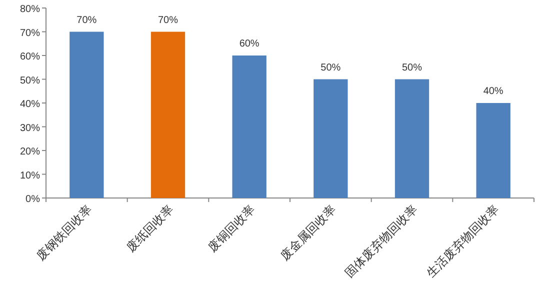  What do you see at coordinates (30, 57) in the screenshot?
I see `y-tick-label: 60%` at bounding box center [30, 57].